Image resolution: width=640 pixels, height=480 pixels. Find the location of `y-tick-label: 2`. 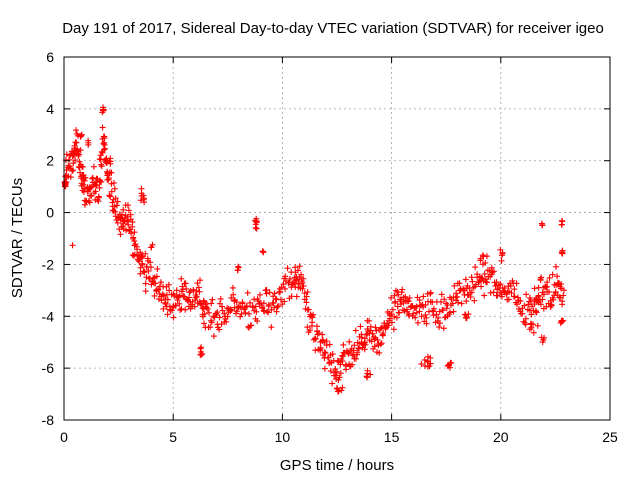

y-tick-label: 2 is located at coordinates (50, 161).